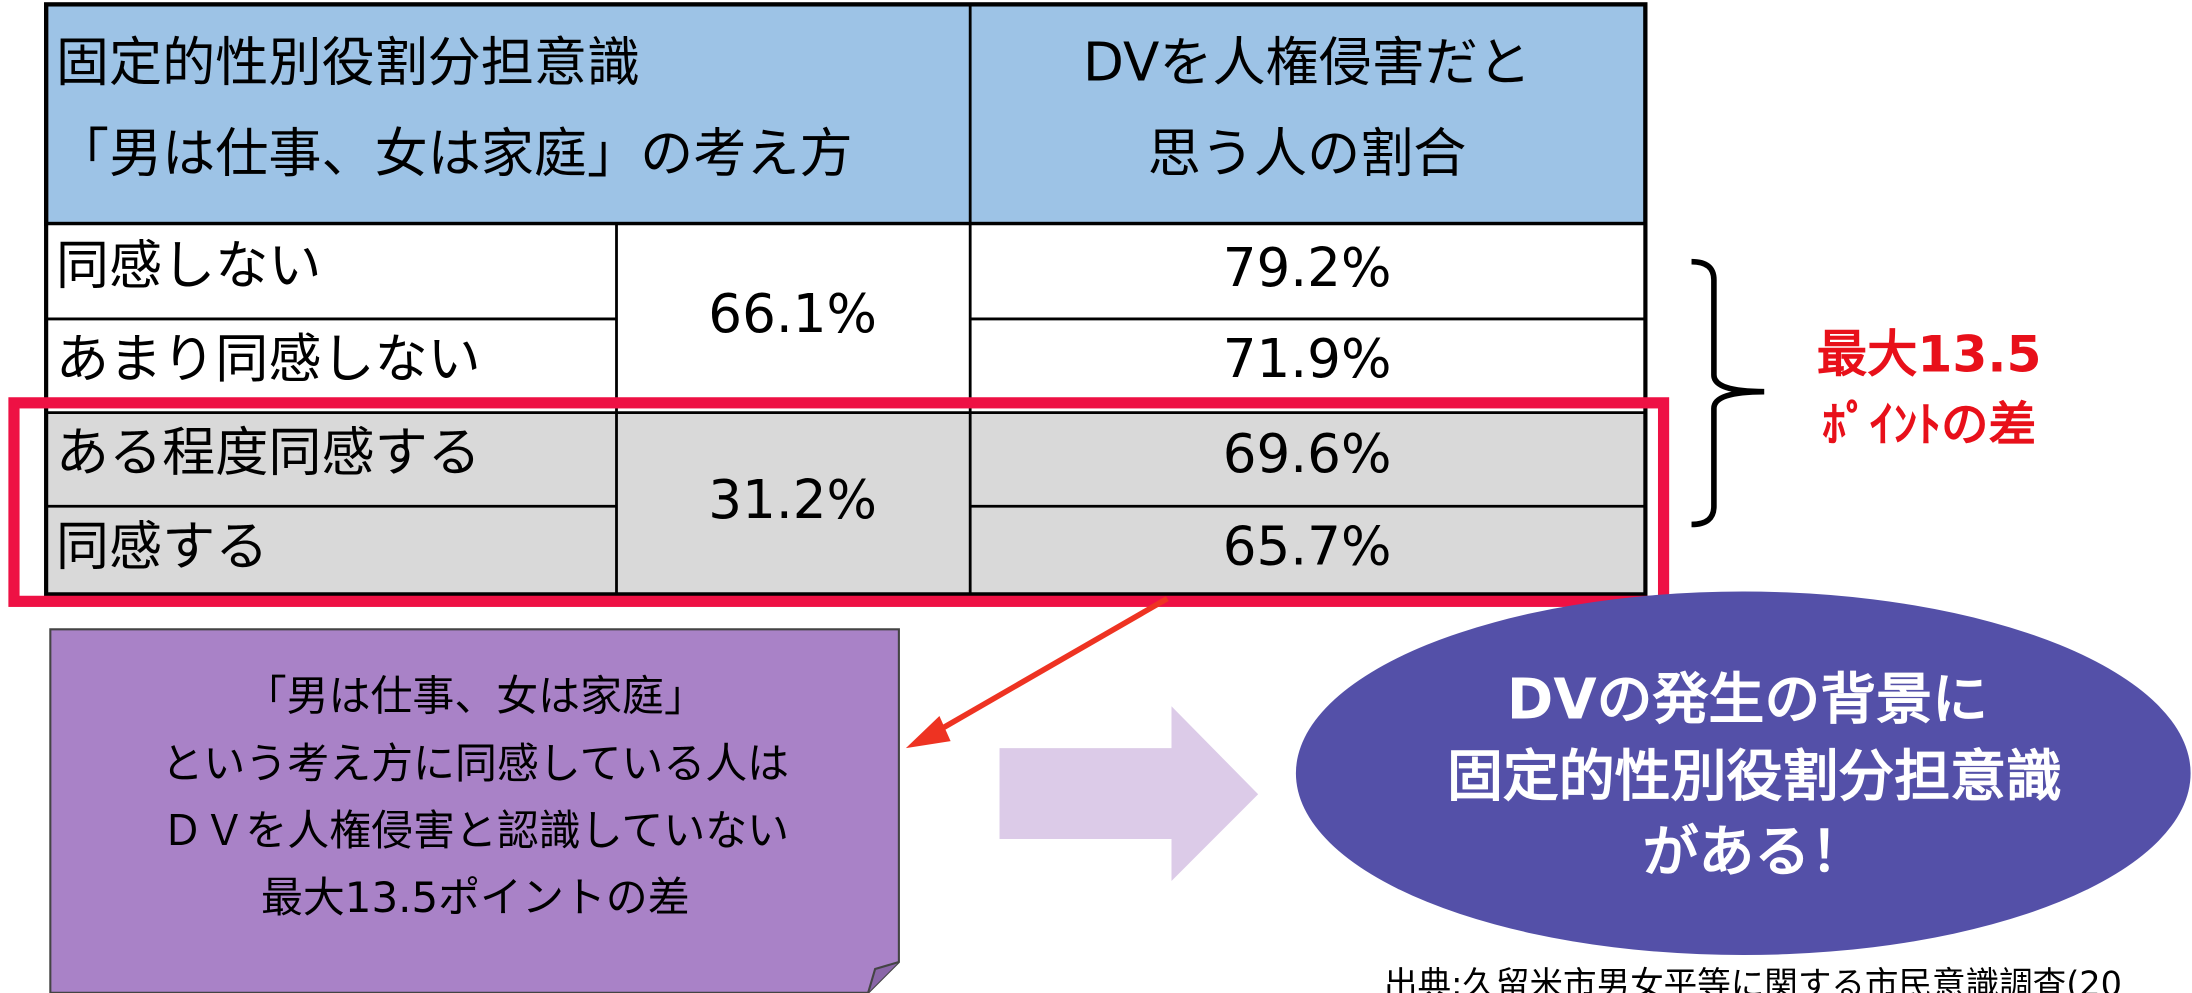 This screenshot has width=2192, height=993. I want to click on callout-text: 最大13.5, so click(1929, 354).